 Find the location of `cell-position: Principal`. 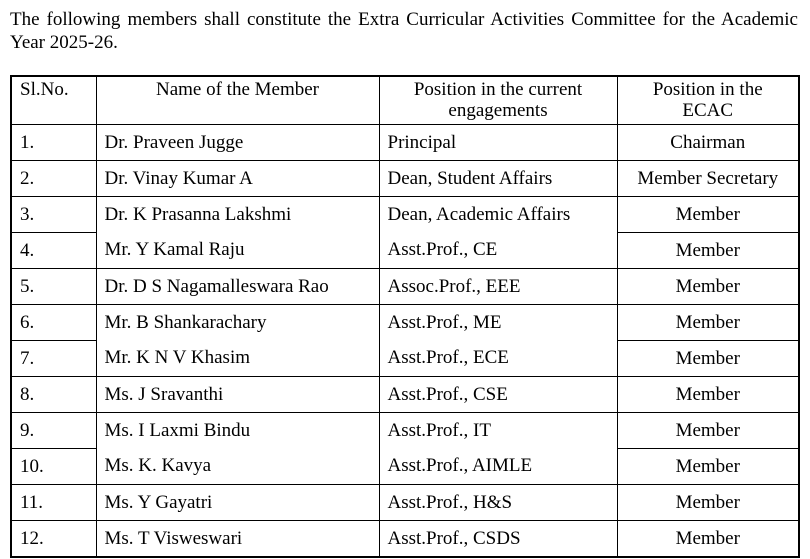

cell-position: Principal is located at coordinates (498, 142).